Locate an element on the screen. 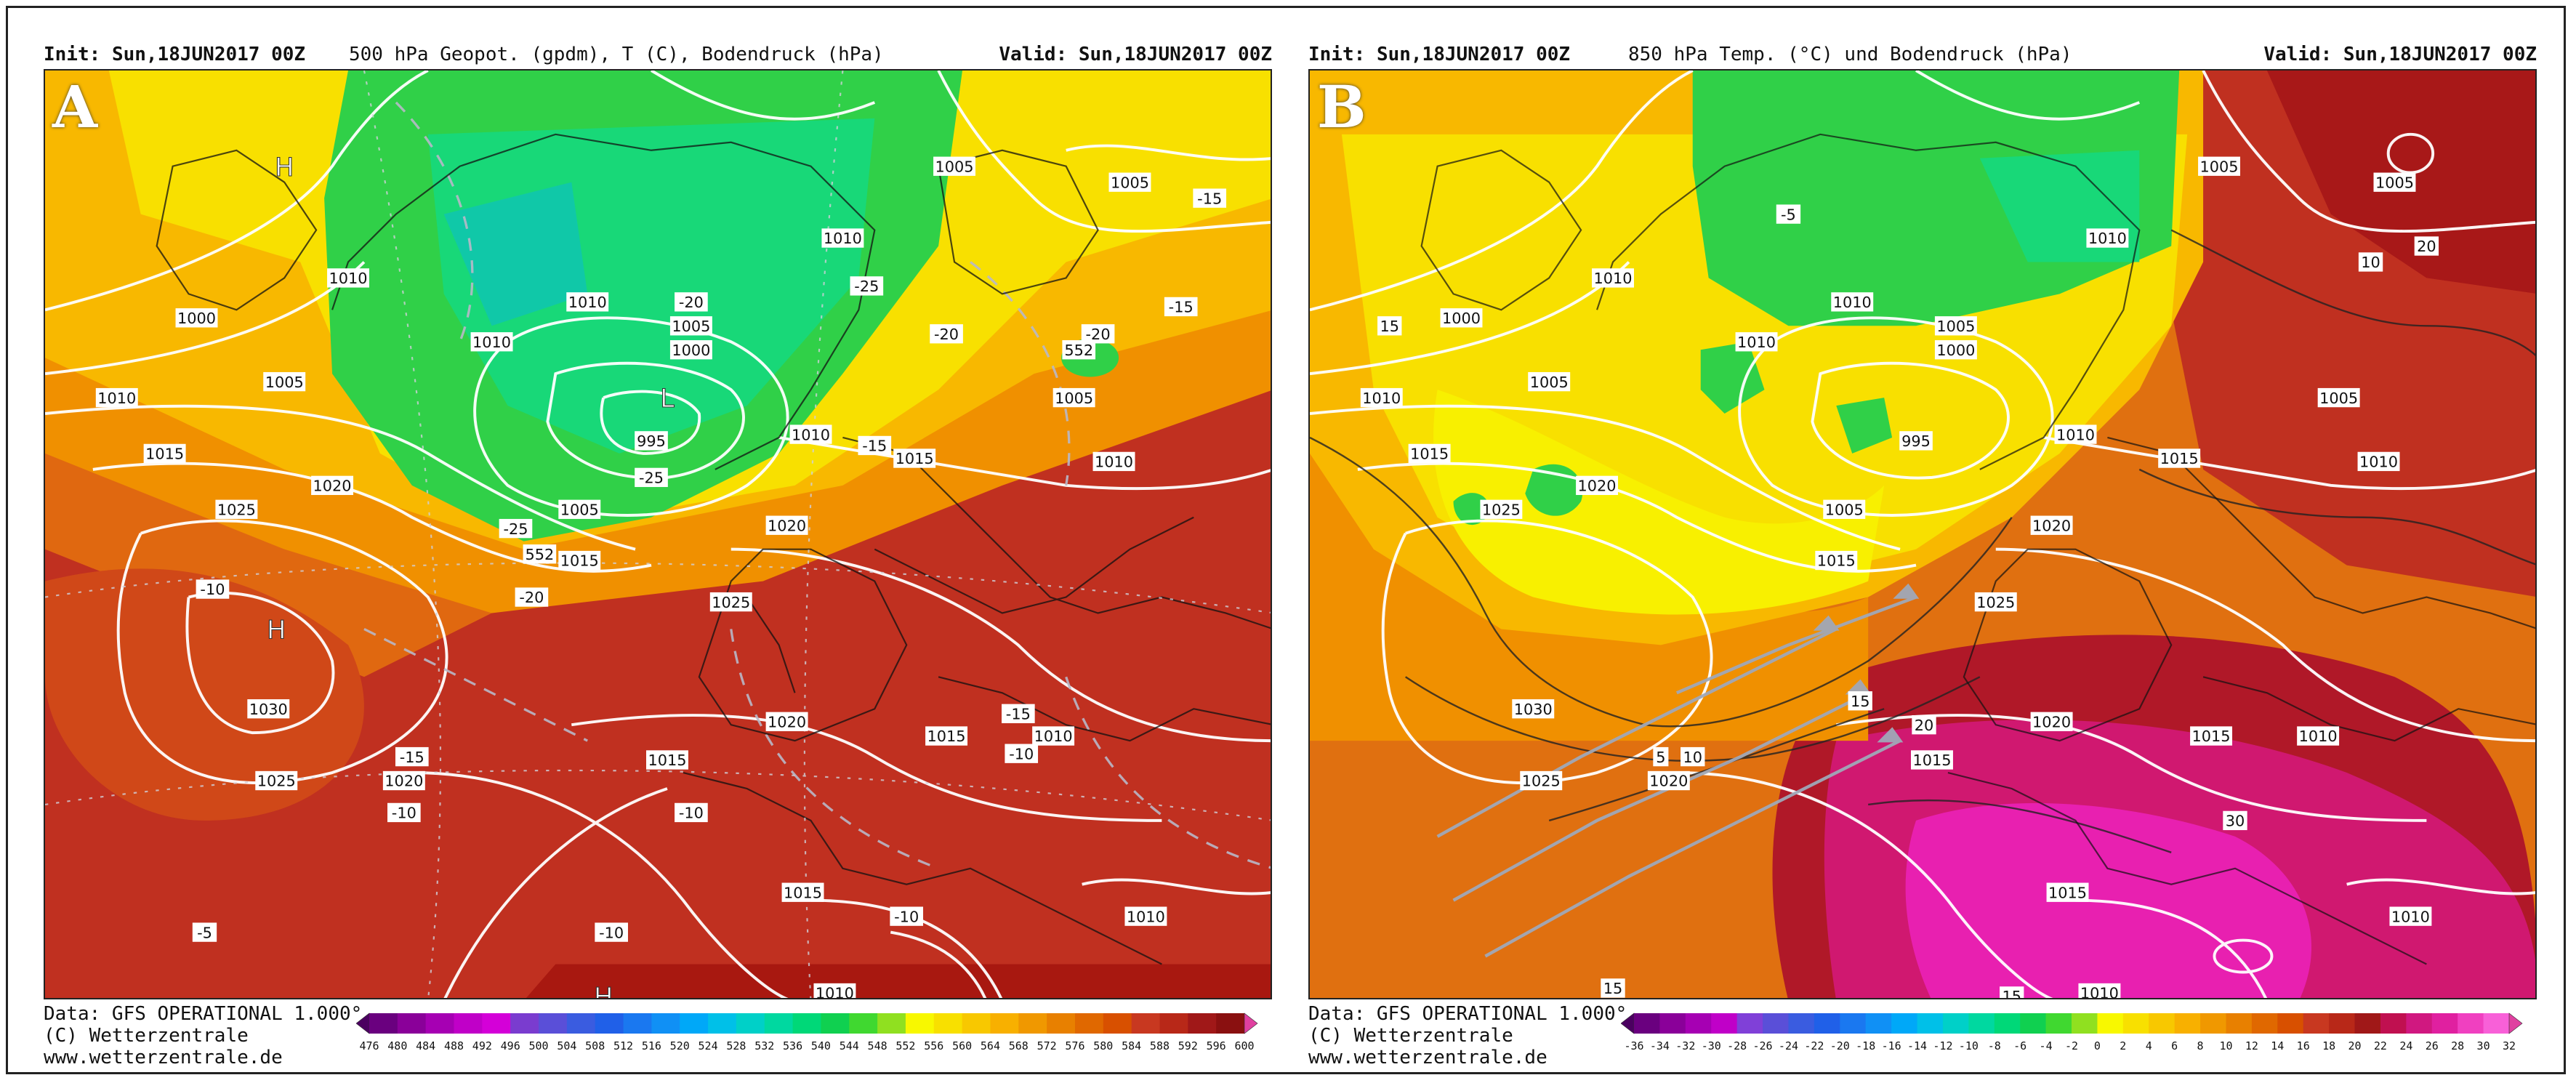 This screenshot has height=1083, width=2576. colorbar-tick-label: 496 is located at coordinates (510, 1045).